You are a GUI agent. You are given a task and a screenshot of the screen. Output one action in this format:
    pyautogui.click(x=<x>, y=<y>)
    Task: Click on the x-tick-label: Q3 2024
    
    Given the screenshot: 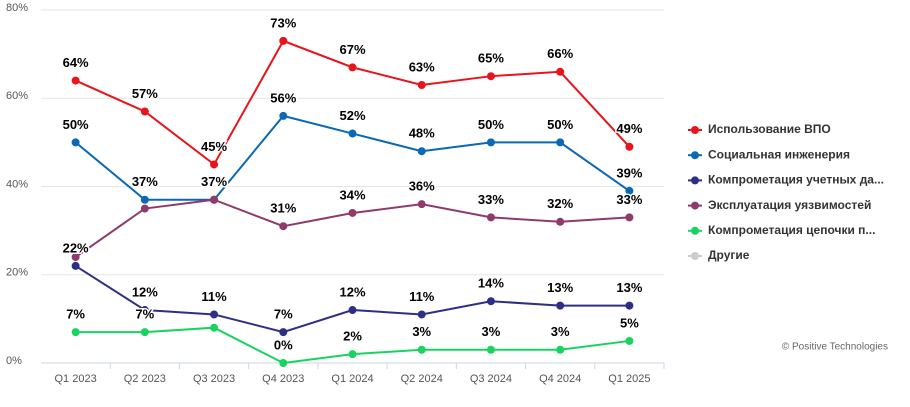 What is the action you would take?
    pyautogui.click(x=491, y=379)
    